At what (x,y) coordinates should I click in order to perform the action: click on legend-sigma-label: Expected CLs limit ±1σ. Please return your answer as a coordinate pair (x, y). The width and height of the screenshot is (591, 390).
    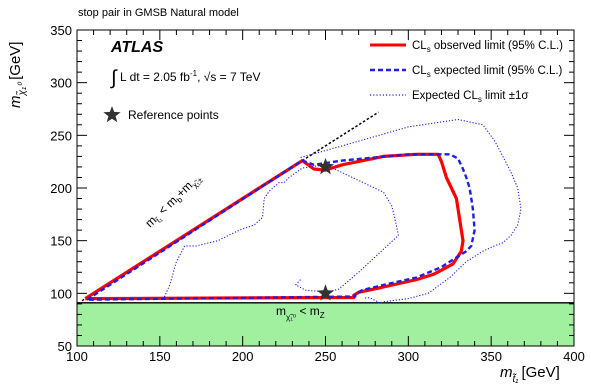
    Looking at the image, I should click on (470, 97).